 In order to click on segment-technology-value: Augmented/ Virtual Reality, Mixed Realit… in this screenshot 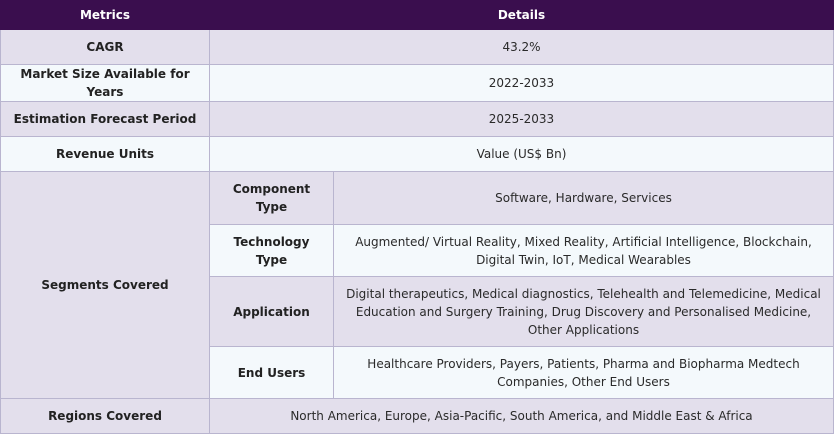, I will do `click(583, 250)`.